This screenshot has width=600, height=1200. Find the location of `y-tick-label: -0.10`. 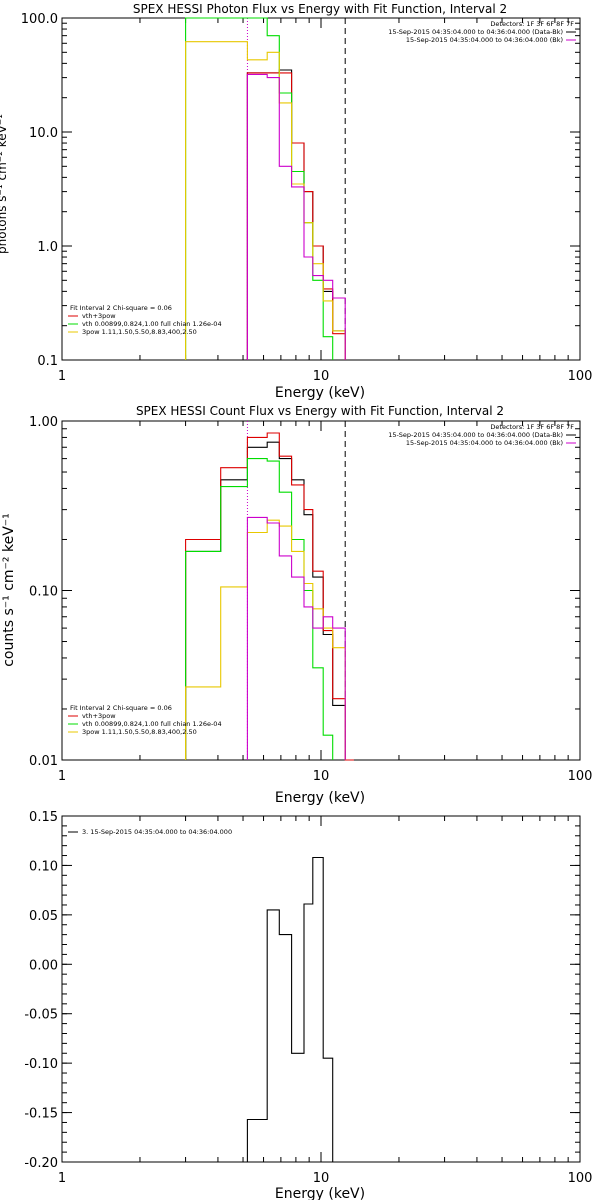

y-tick-label: -0.10 is located at coordinates (41, 1064).